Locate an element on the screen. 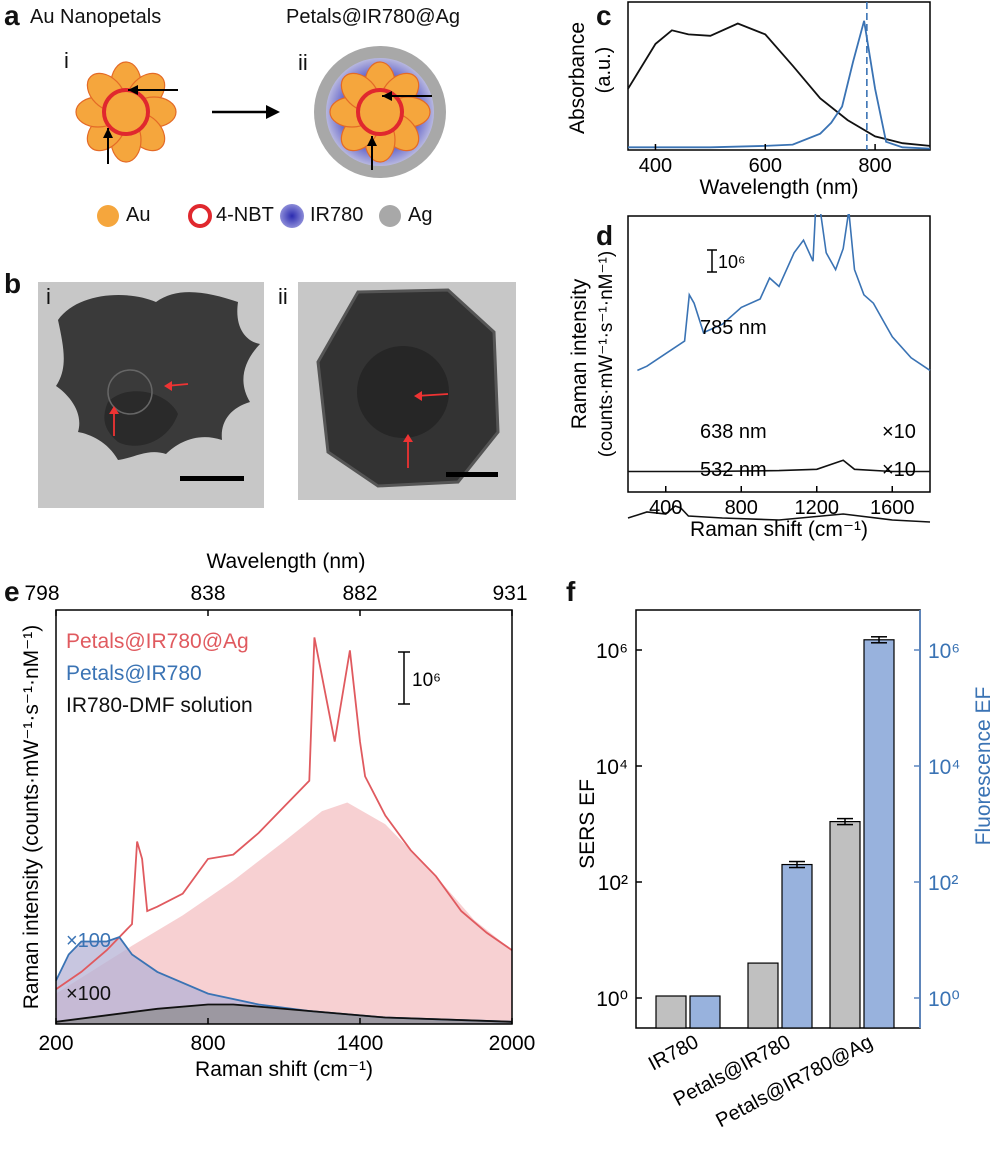 This screenshot has width=1000, height=1152. panel-f-left-tick-label: 10⁰ is located at coordinates (612, 999).